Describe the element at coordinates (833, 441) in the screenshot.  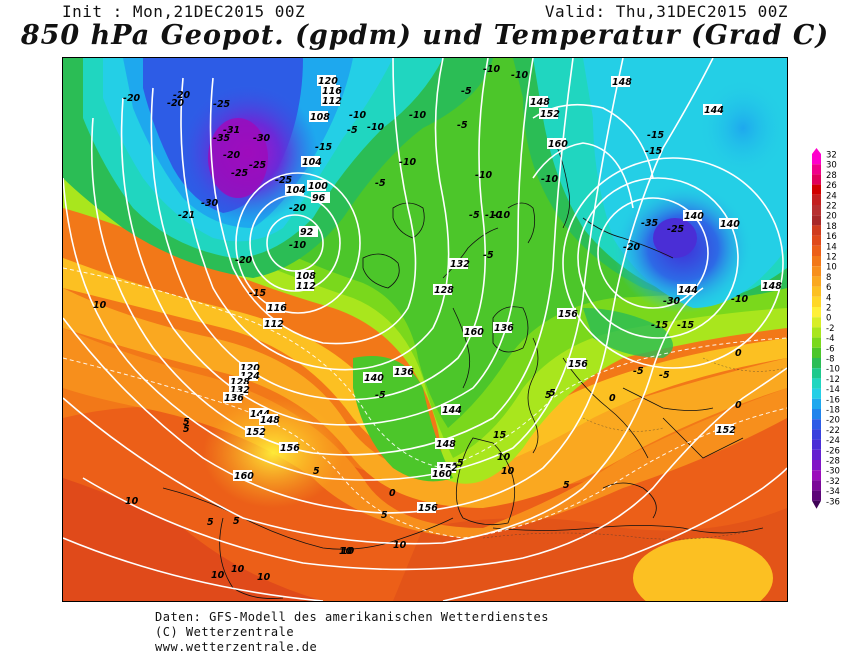
I see `legend-tick-label: -24` at that location.